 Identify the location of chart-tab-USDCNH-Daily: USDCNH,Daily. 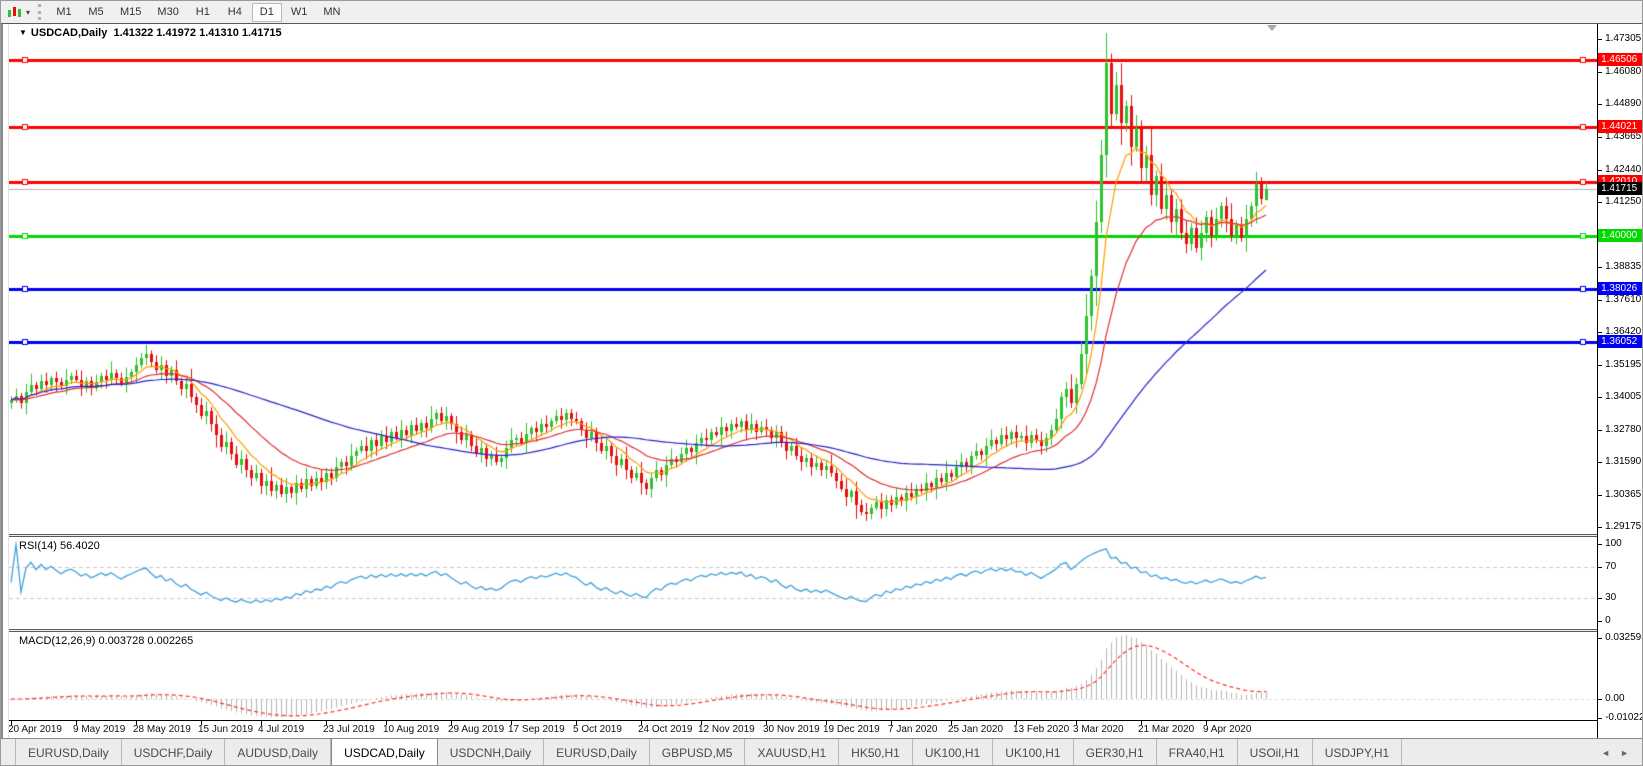
(491, 752).